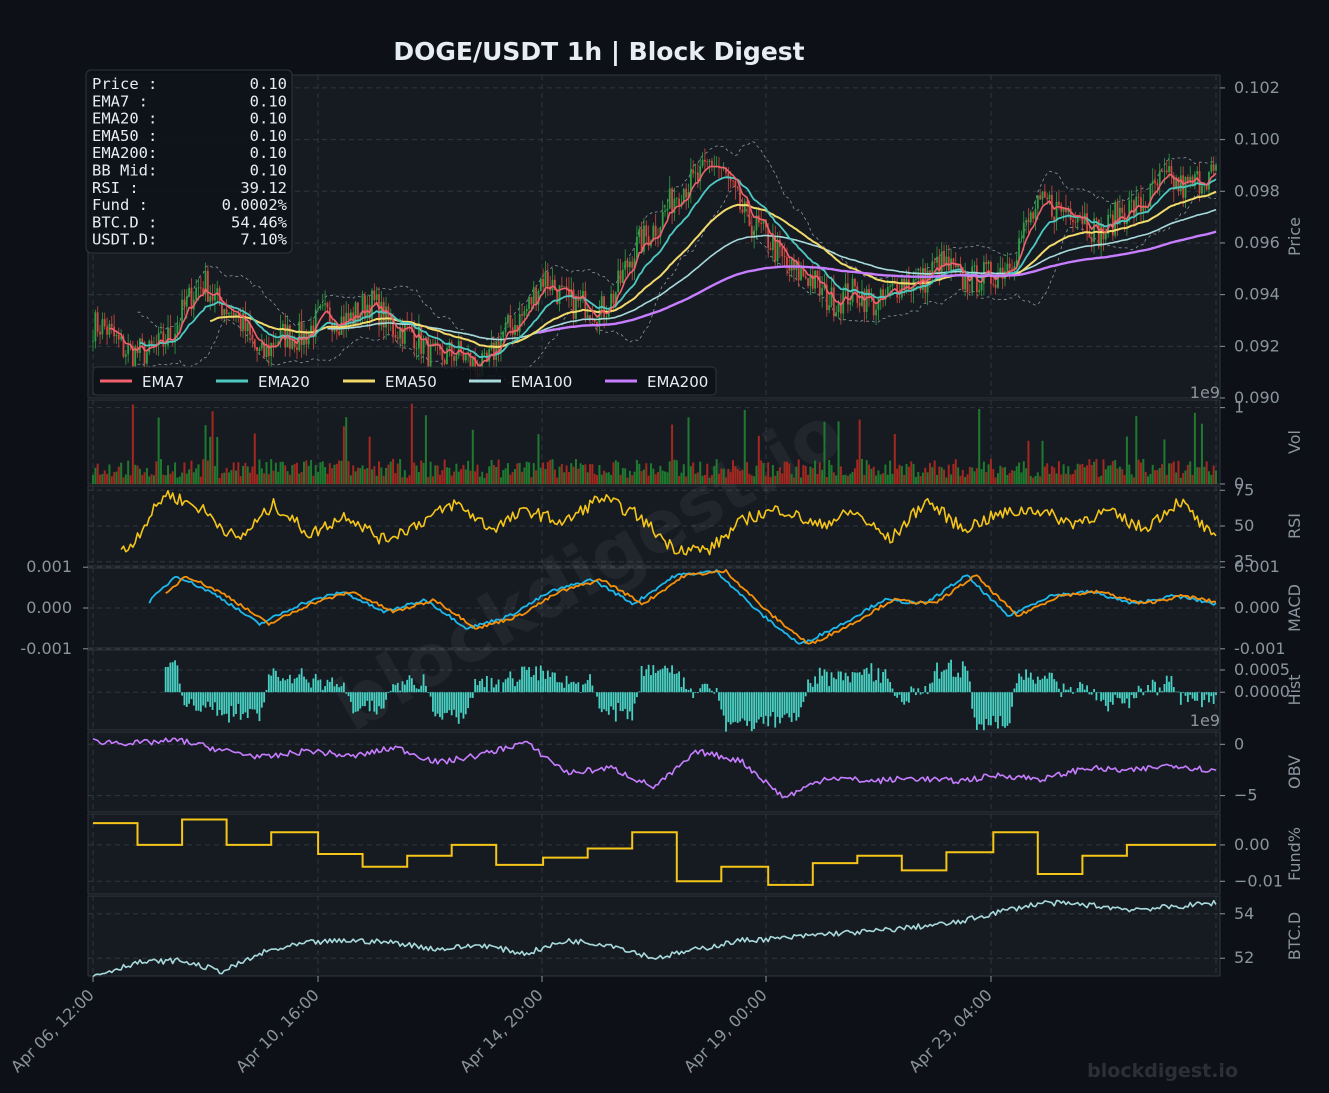  Describe the element at coordinates (682, 607) in the screenshot. I see `macd-lines` at that location.